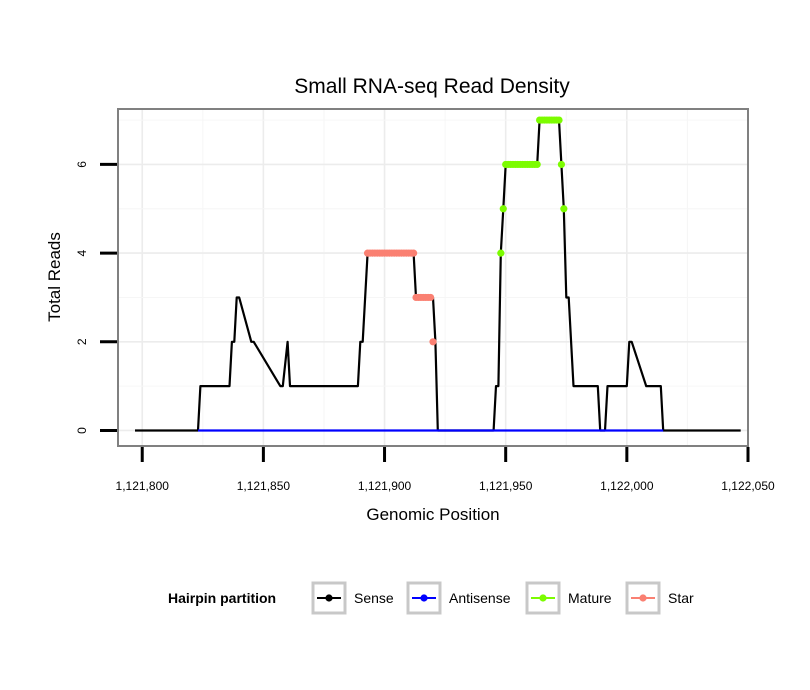 Image resolution: width=810 pixels, height=690 pixels. Describe the element at coordinates (82, 430) in the screenshot. I see `y-tick-label: 0` at that location.